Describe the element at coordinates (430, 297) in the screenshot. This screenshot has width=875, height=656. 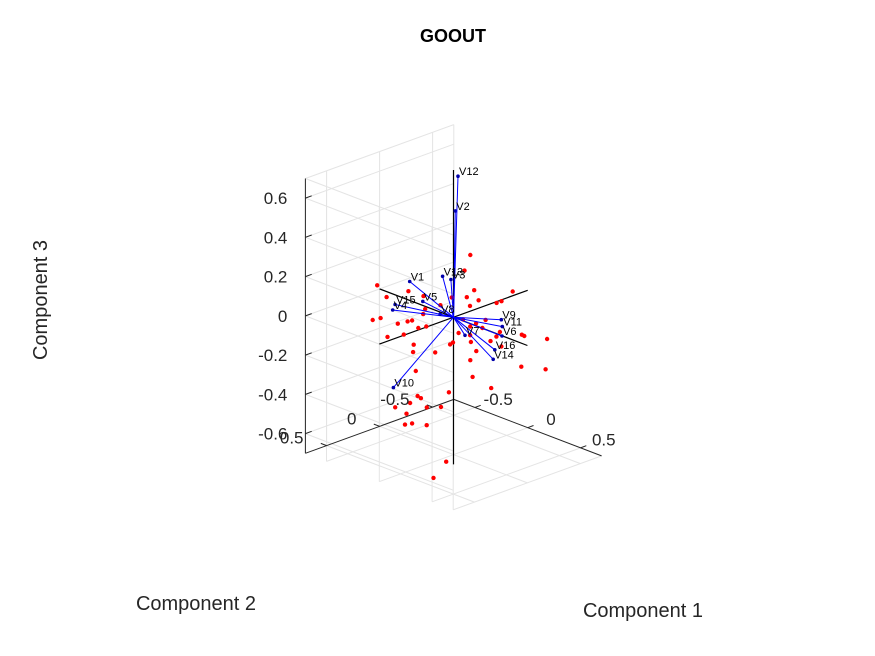
I see `vector-label: V5` at that location.